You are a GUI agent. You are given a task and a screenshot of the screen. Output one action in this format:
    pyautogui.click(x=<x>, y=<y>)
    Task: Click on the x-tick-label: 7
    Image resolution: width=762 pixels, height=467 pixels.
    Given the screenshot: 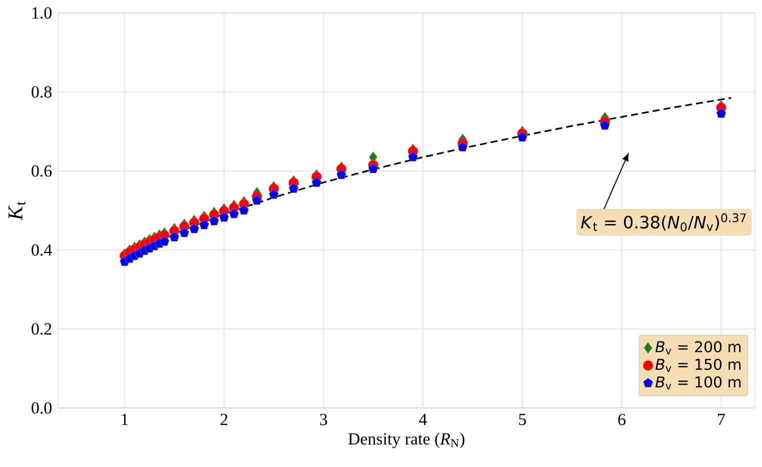 What is the action you would take?
    pyautogui.click(x=721, y=419)
    